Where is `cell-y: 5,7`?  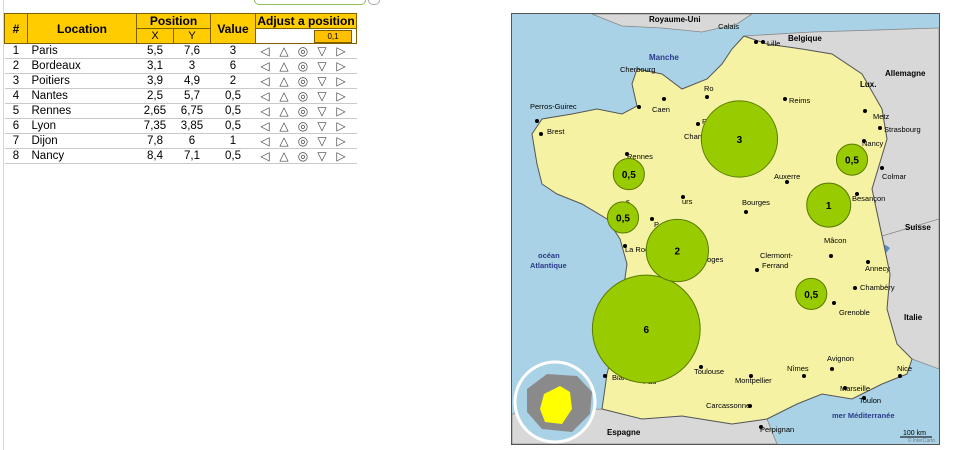 cell-y: 5,7 is located at coordinates (192, 96).